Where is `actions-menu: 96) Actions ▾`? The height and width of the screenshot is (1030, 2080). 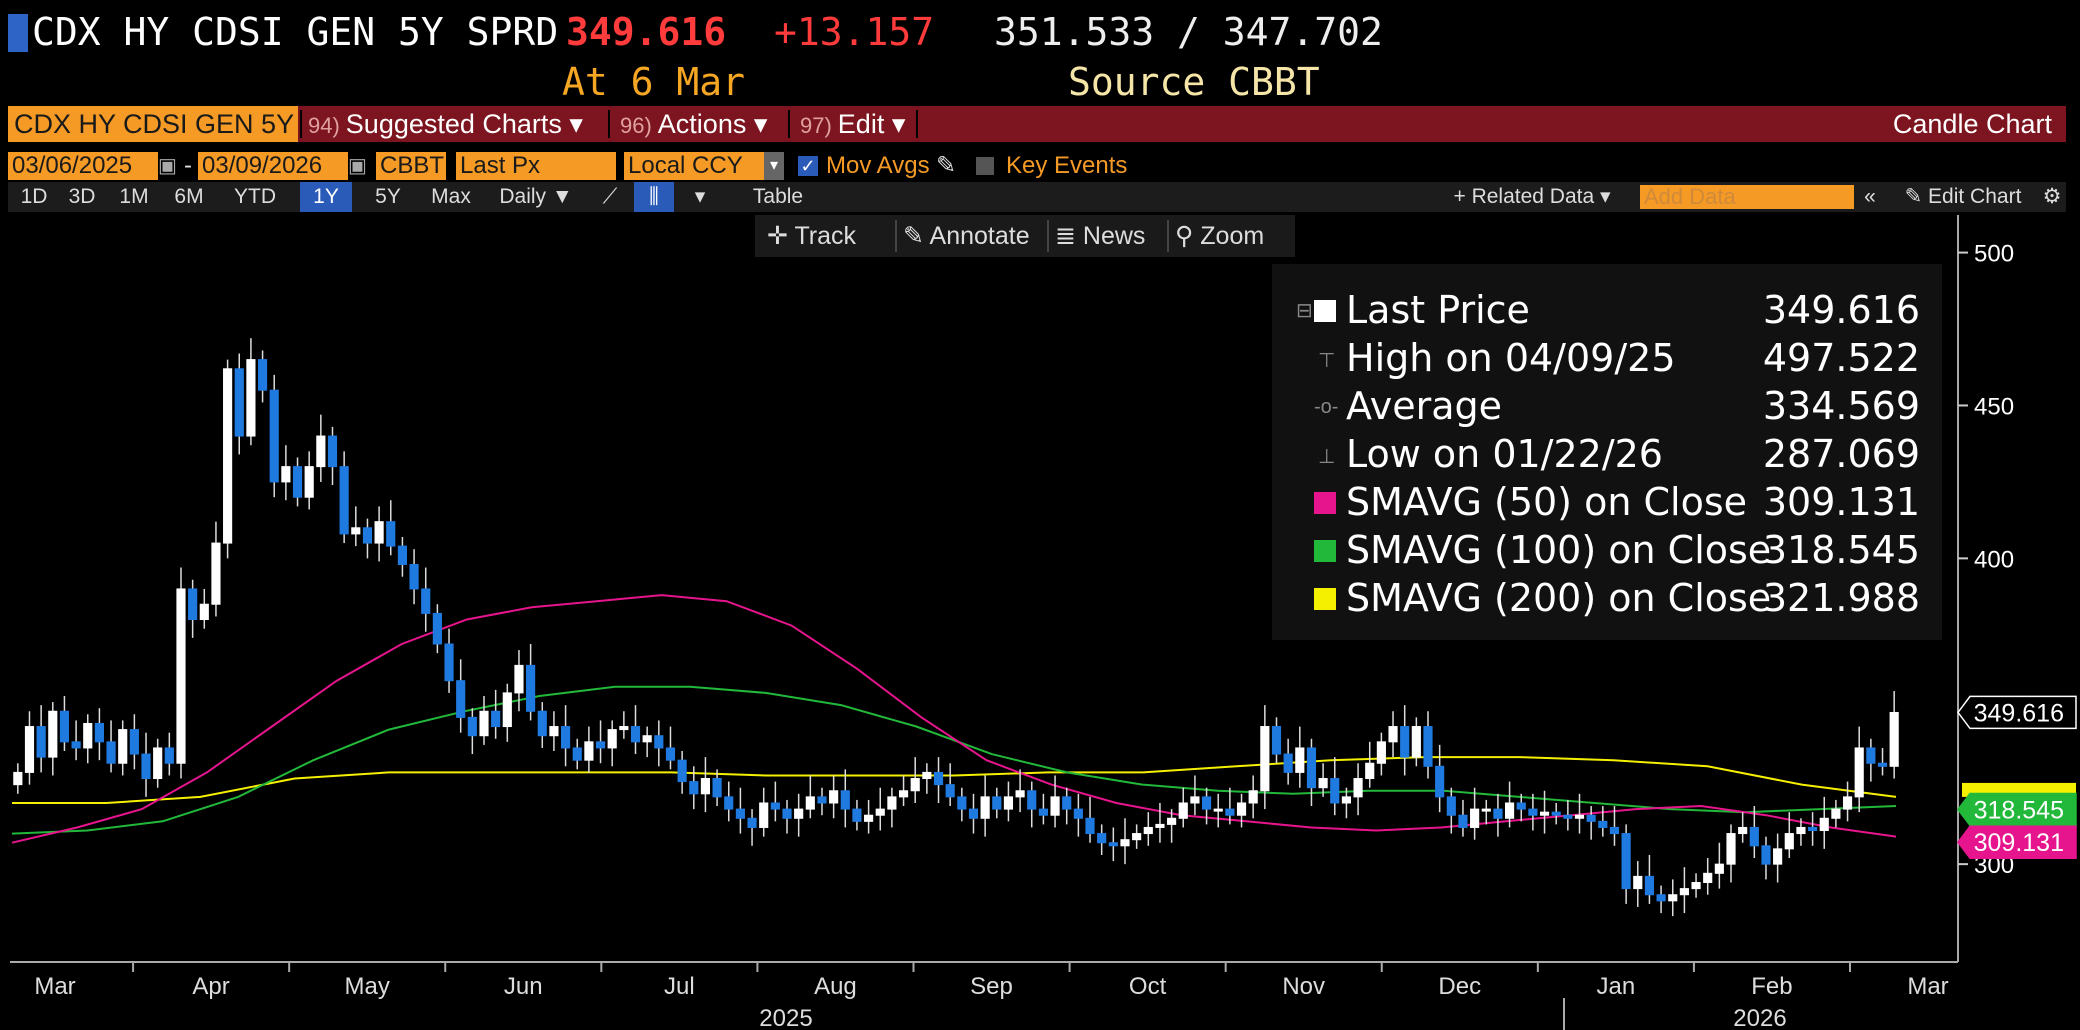 actions-menu: 96) Actions ▾ is located at coordinates (693, 124).